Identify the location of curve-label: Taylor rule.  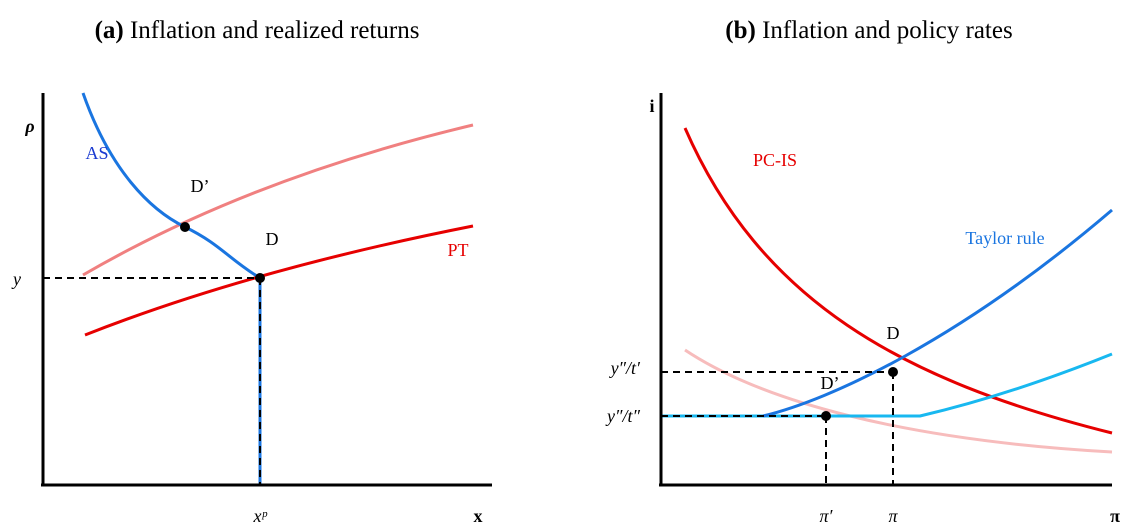
(1004, 238).